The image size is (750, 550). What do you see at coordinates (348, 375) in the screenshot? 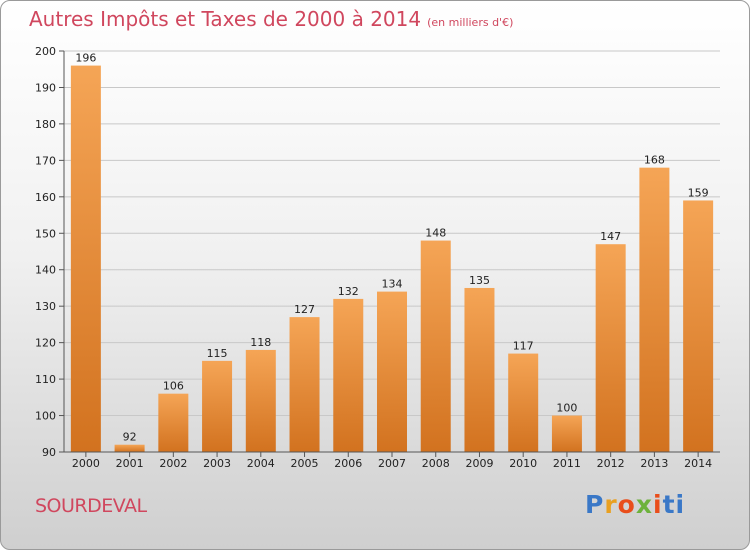
I see `bar-2006` at bounding box center [348, 375].